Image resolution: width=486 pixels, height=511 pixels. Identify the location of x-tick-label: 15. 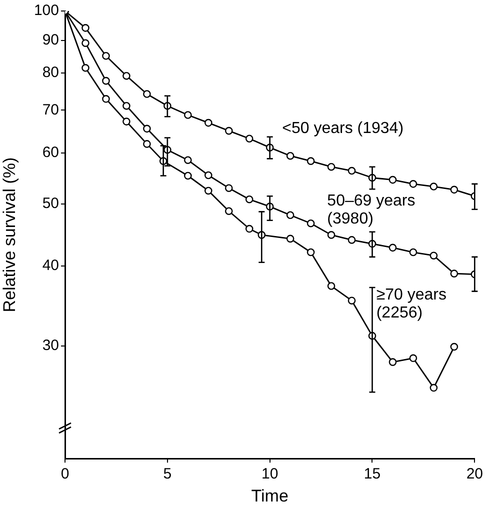
(372, 474).